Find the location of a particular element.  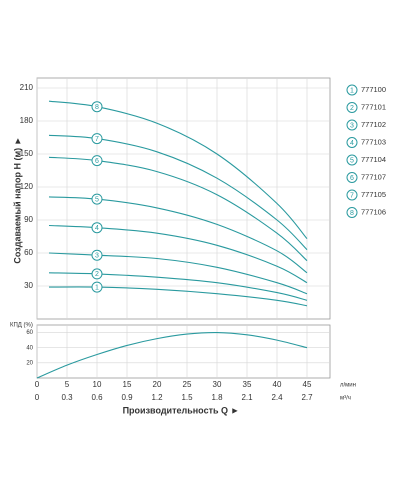

curve-label: 5 is located at coordinates (97, 199).